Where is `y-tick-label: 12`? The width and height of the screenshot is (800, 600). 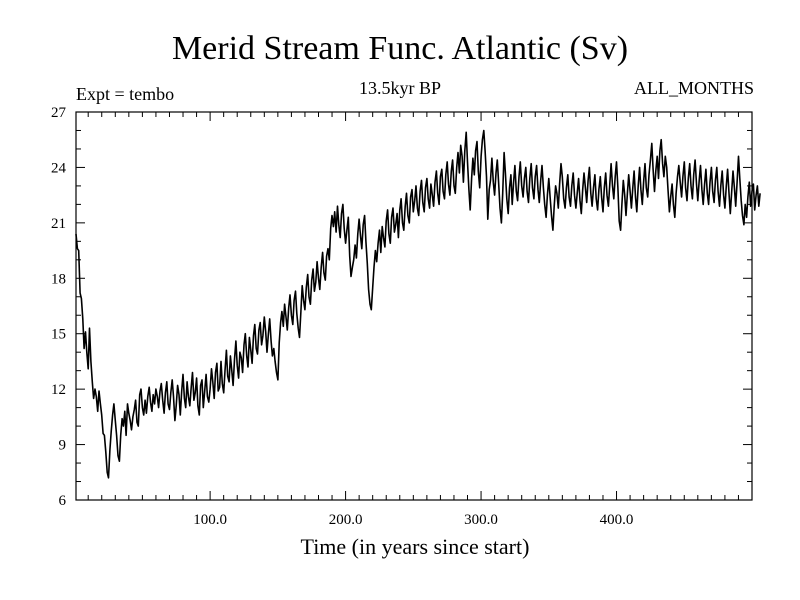
y-tick-label: 12 is located at coordinates (58, 390).